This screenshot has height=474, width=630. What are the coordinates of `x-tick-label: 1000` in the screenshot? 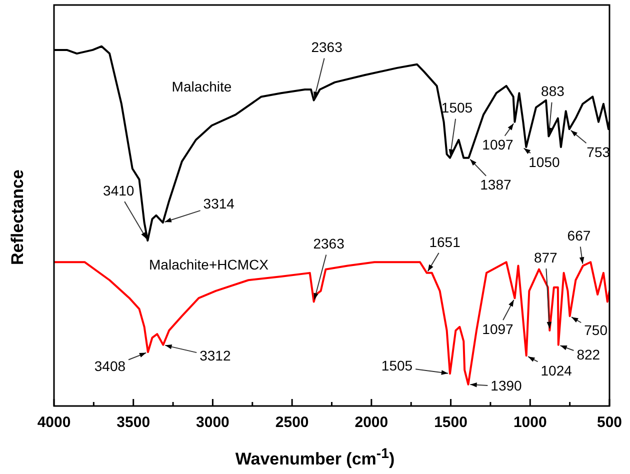 It's located at (530, 423).